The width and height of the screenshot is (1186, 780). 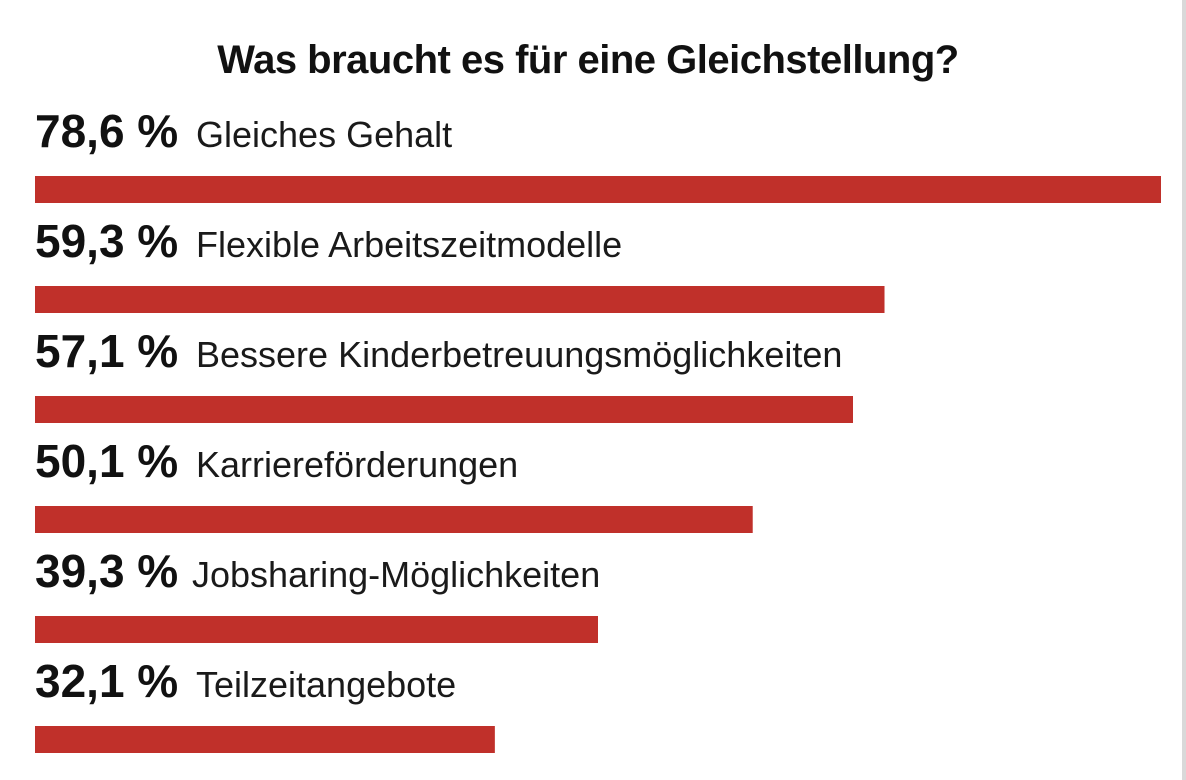 I want to click on value-label: 39,3 %, so click(x=106, y=571).